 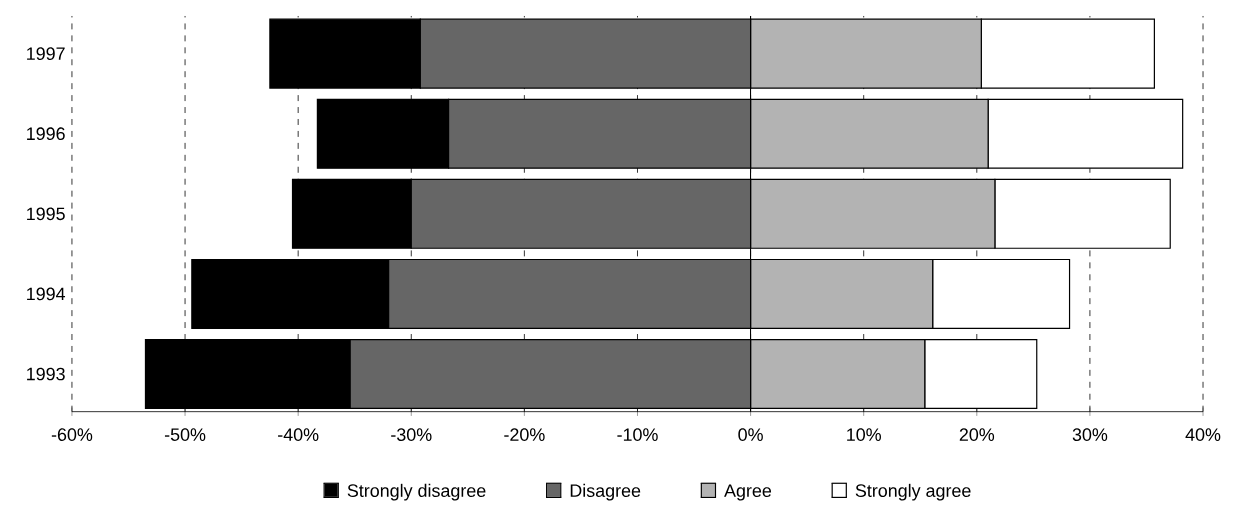 What do you see at coordinates (1203, 435) in the screenshot?
I see `x-tick-label: 40%` at bounding box center [1203, 435].